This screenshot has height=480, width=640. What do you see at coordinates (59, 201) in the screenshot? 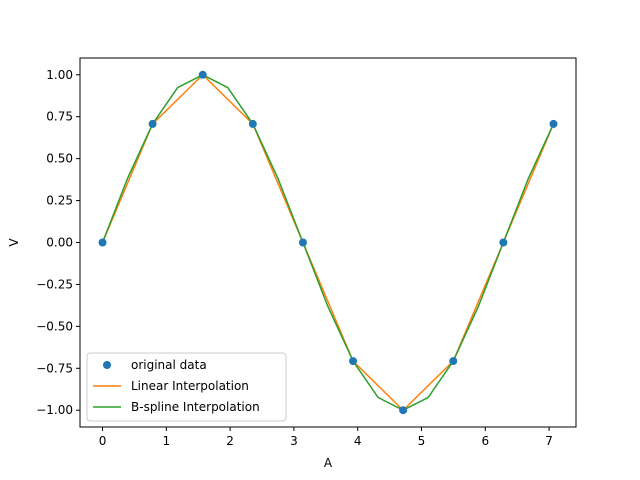
I see `y-tick-label: 0.25` at bounding box center [59, 201].